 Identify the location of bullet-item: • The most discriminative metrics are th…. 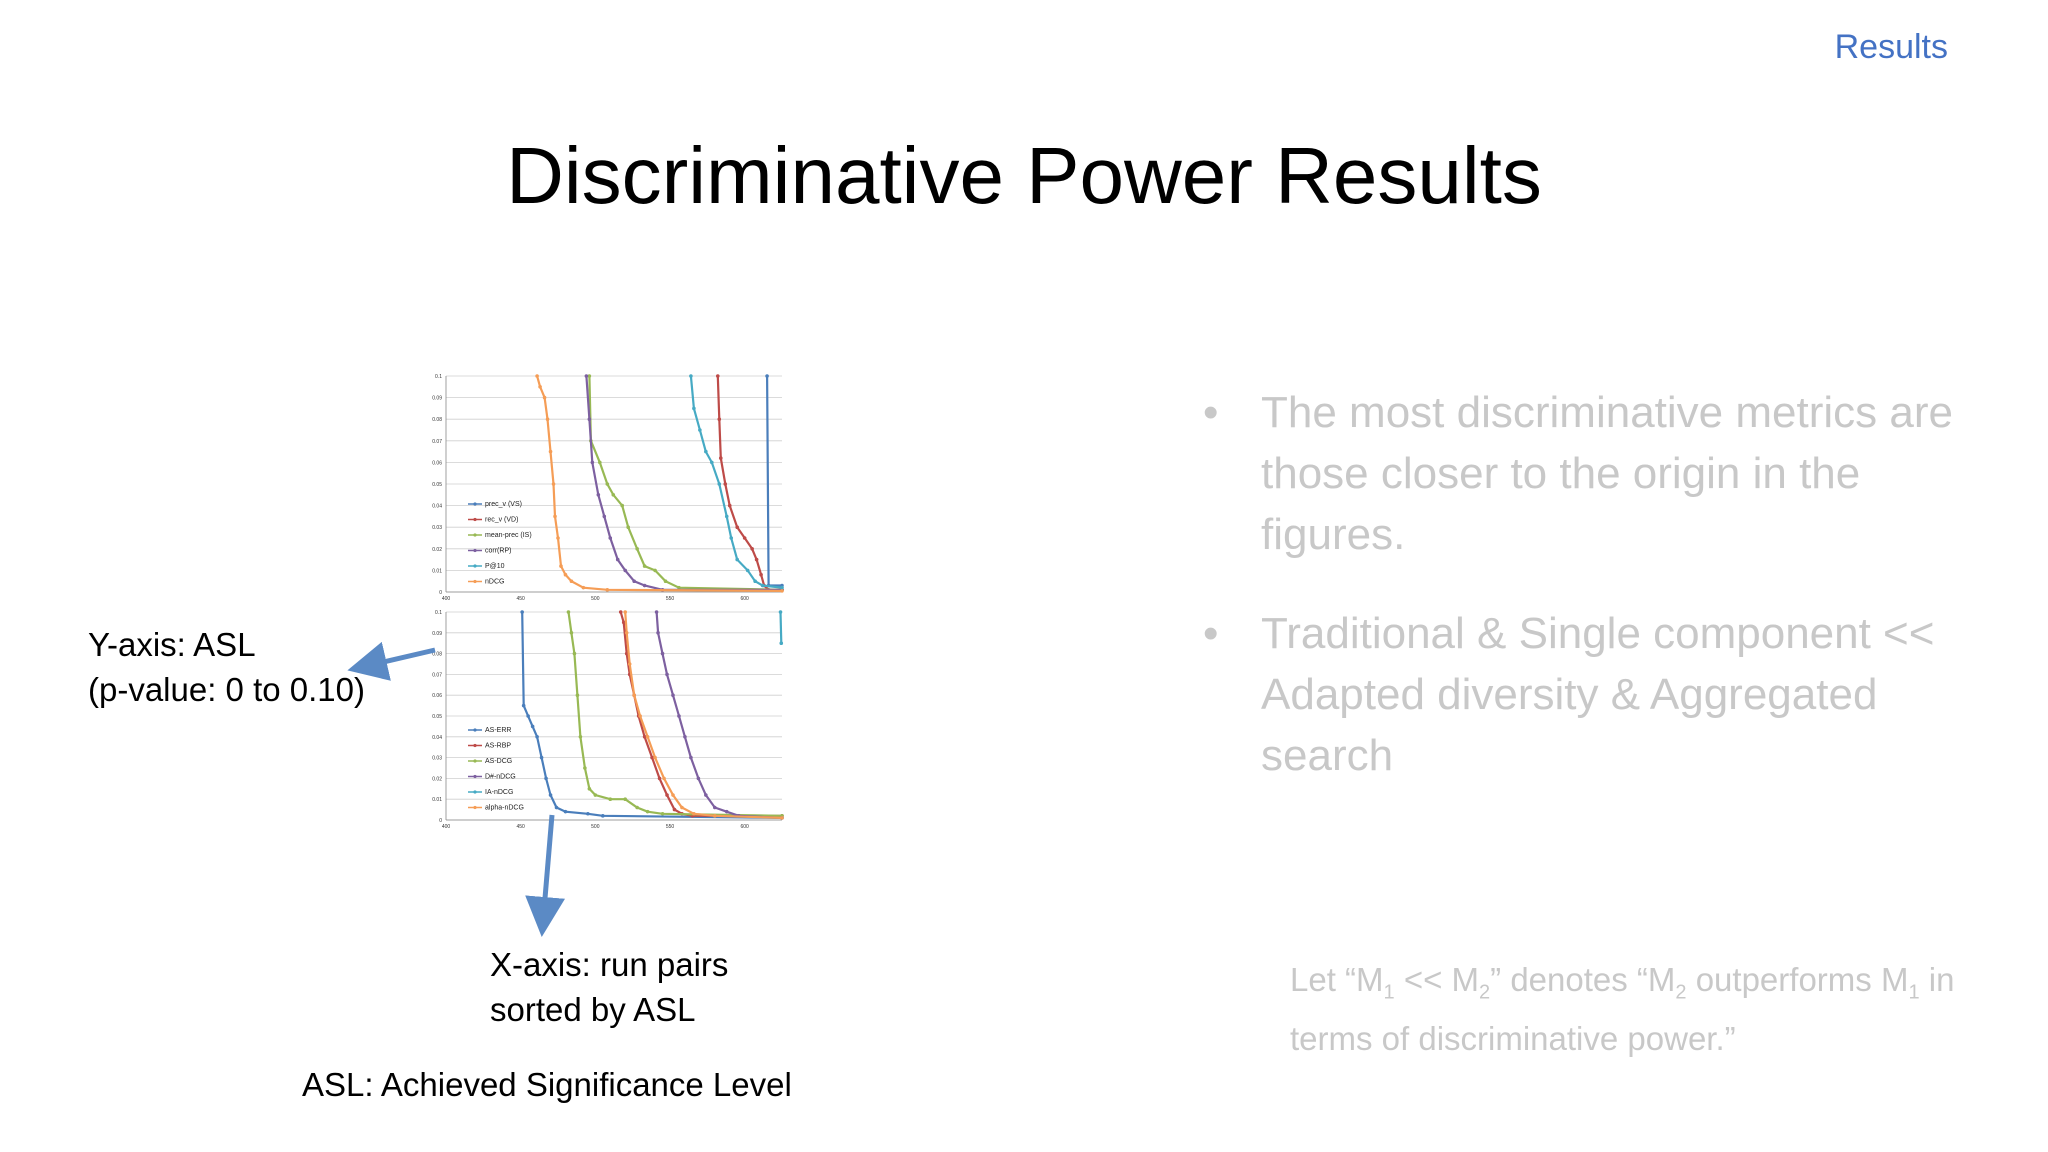
(1583, 473).